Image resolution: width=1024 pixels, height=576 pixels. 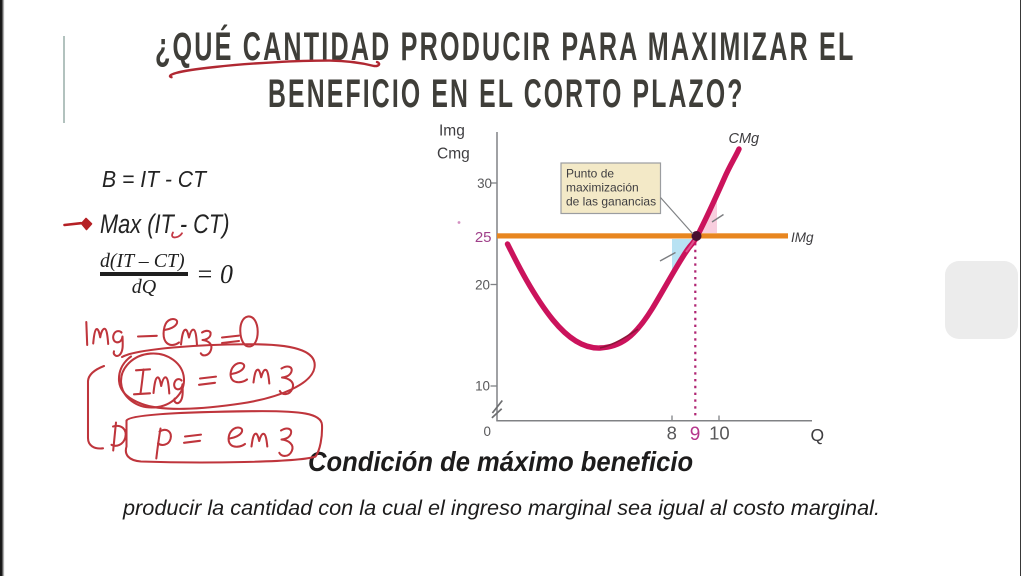 I want to click on svg-text: 0, so click(x=487, y=431).